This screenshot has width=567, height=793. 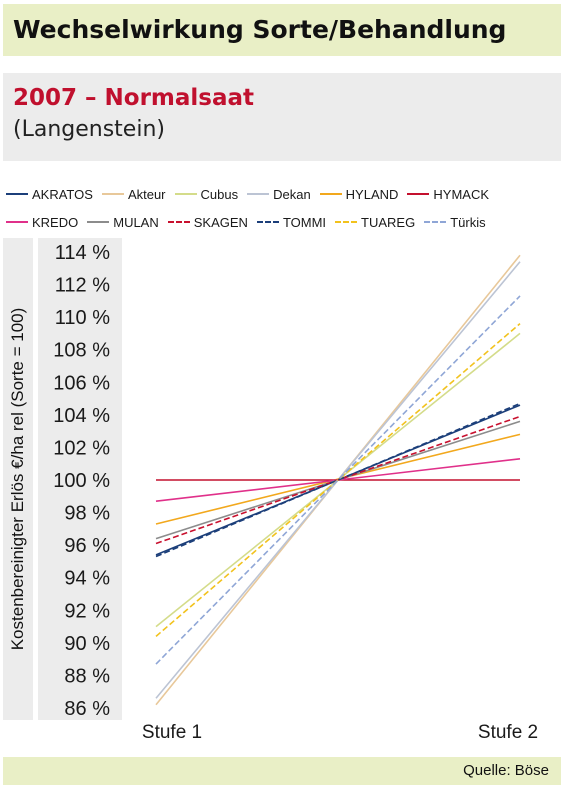 I want to click on legend-label: TUAREG, so click(x=388, y=222).